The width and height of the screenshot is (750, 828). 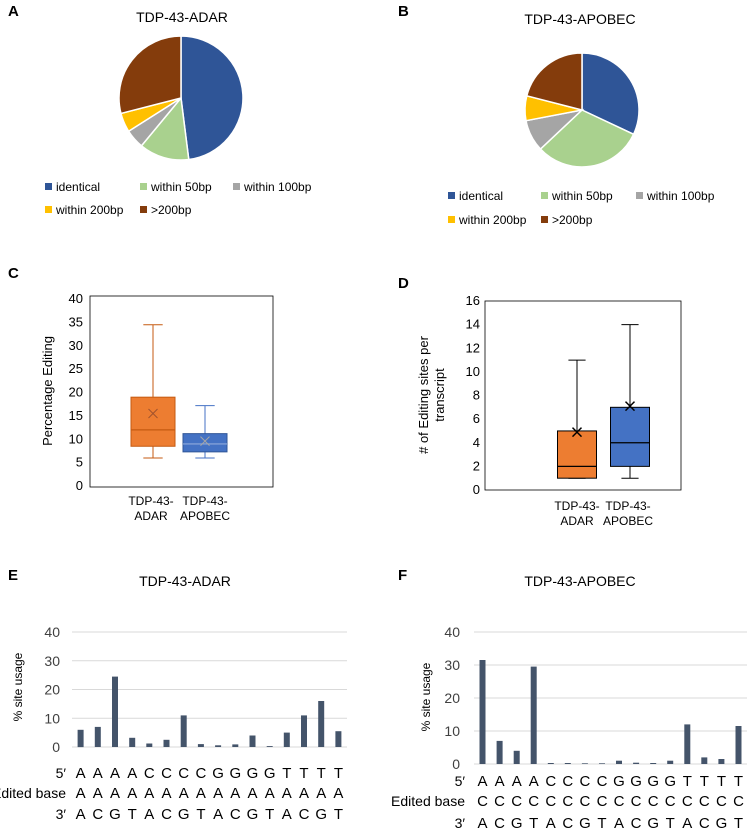 I want to click on box-c-xlabel-adar-2: ADAR, so click(x=151, y=516).